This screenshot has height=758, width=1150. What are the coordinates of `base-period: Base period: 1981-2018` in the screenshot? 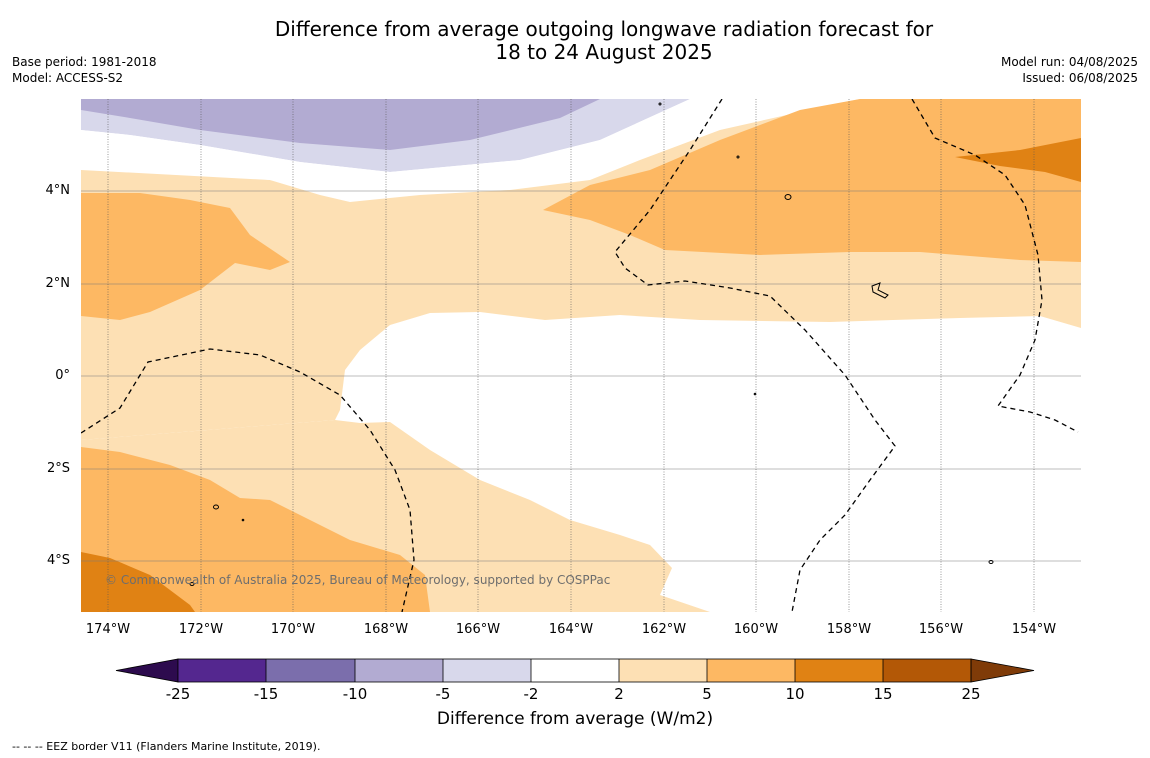 It's located at (84, 62).